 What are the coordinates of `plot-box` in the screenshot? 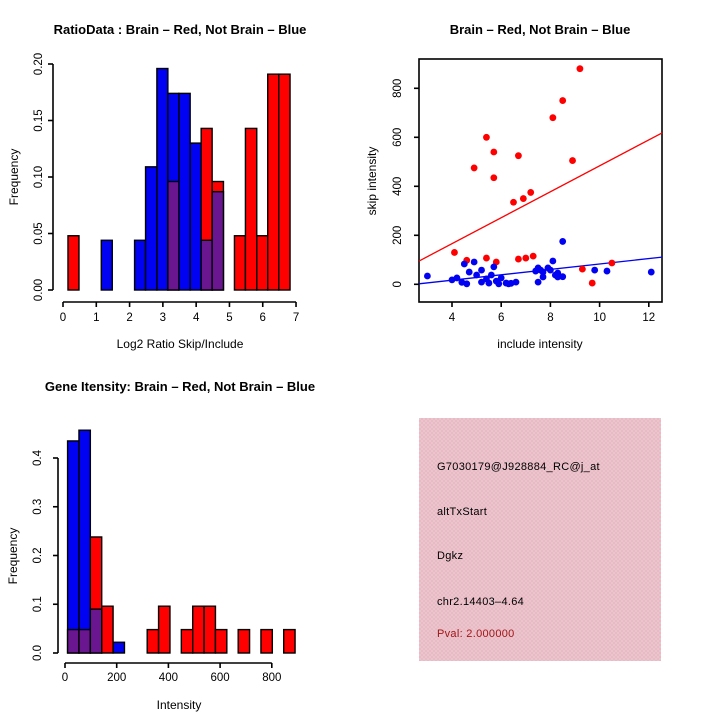 It's located at (540, 180).